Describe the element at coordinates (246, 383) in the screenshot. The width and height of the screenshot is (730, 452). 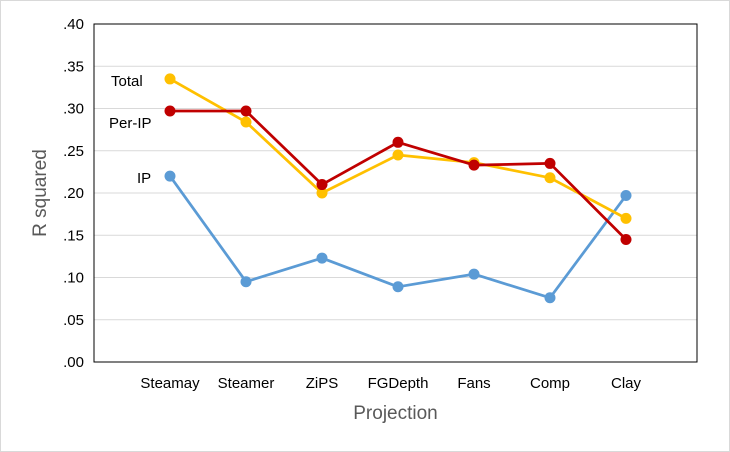
I see `x-tick-label: Steamer` at that location.